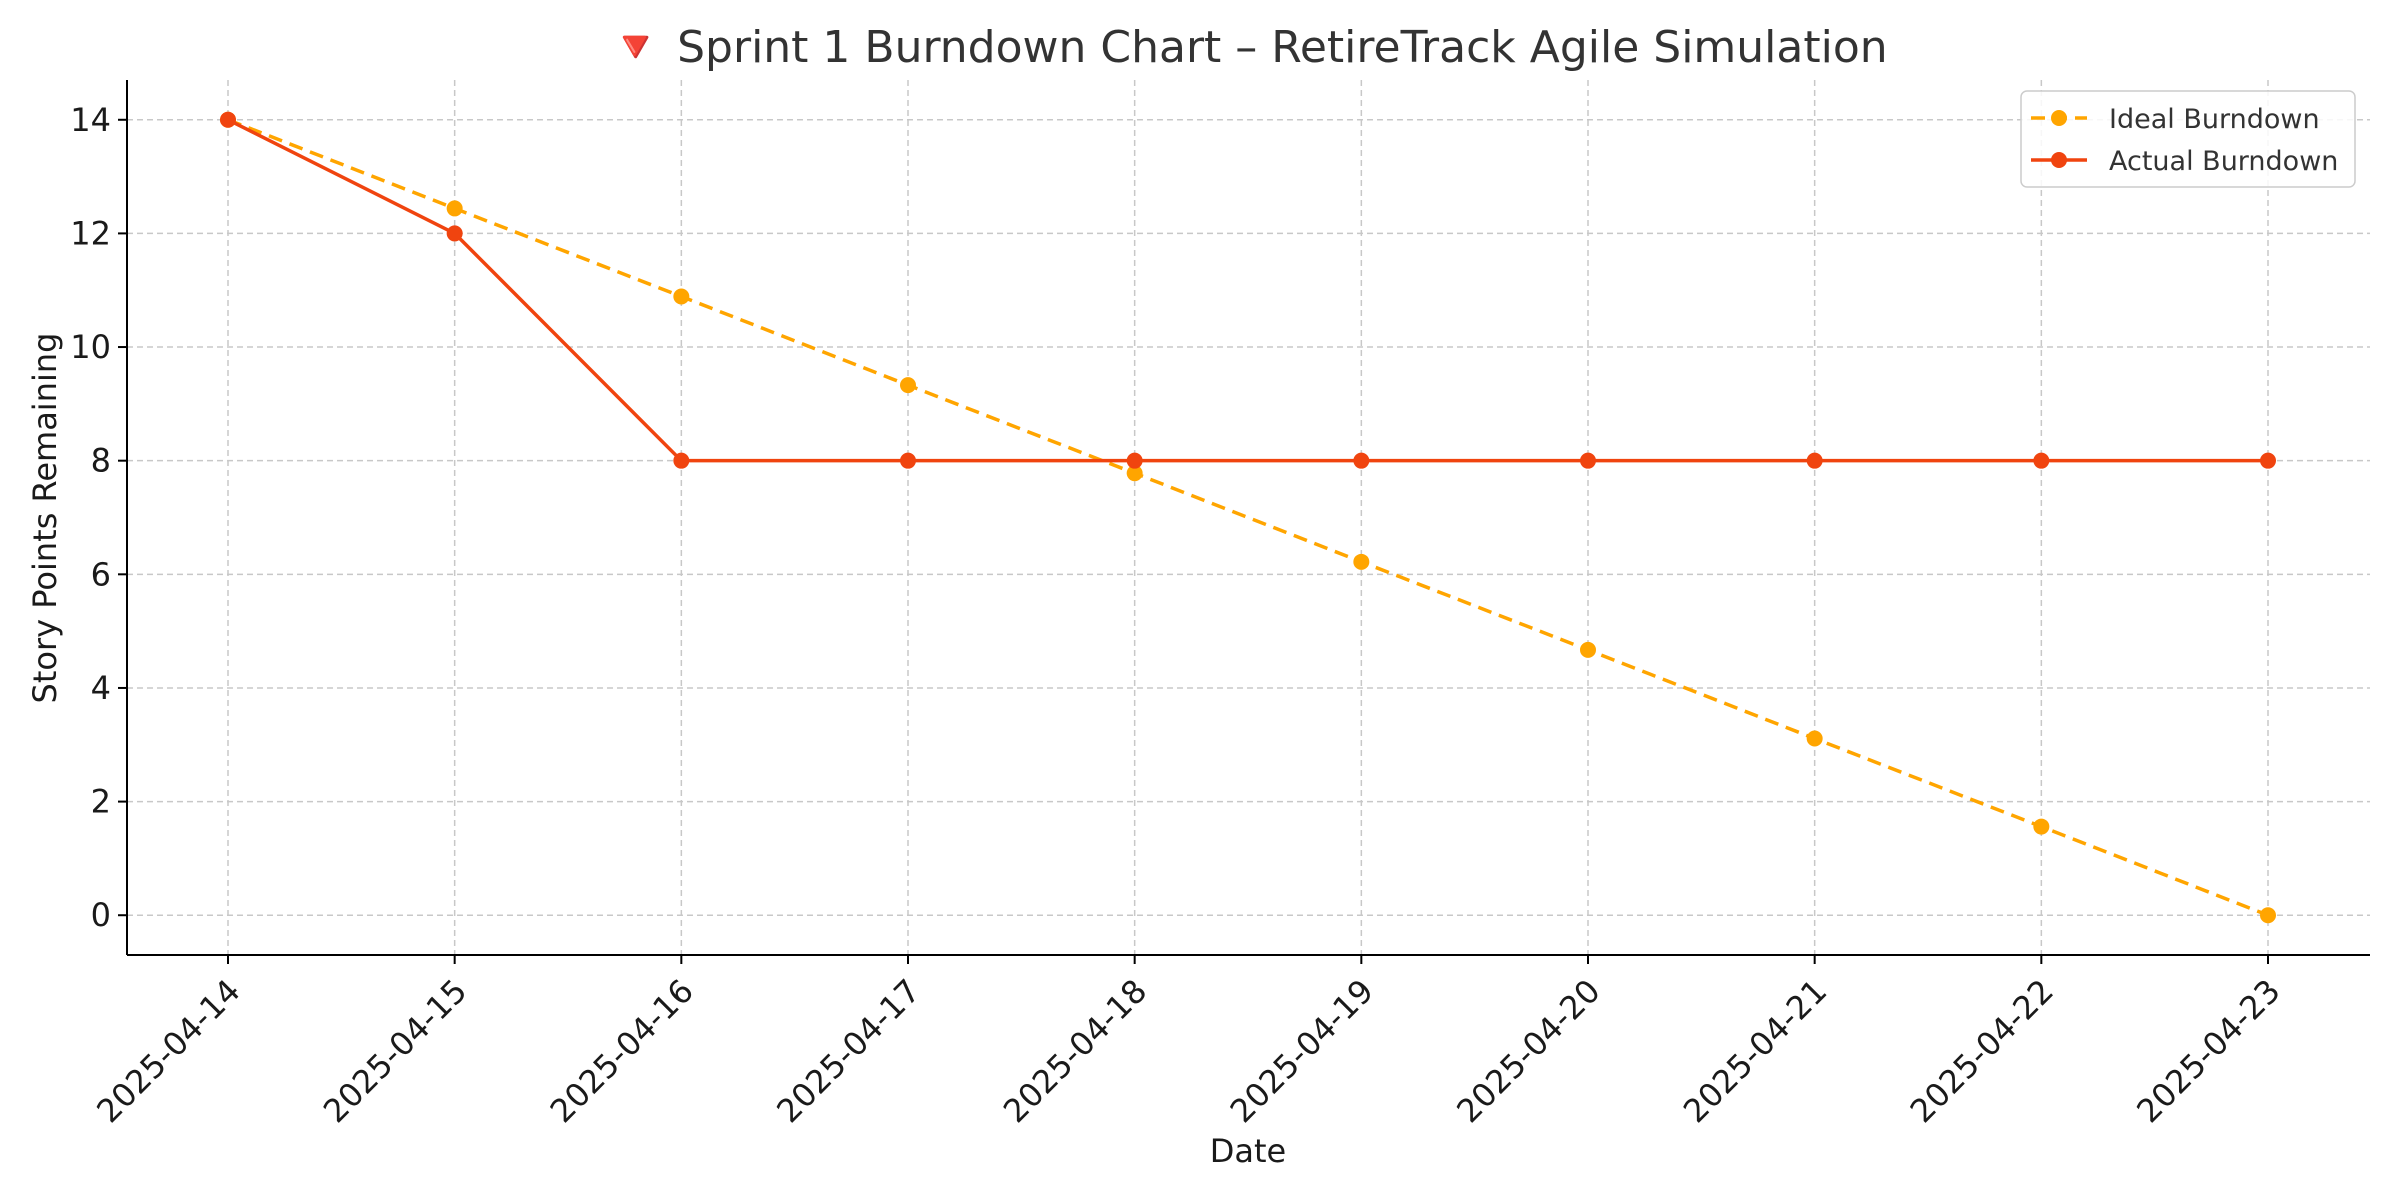 This screenshot has height=1200, width=2400. I want to click on x-tick-label: 2025-04-17, so click(848, 1051).